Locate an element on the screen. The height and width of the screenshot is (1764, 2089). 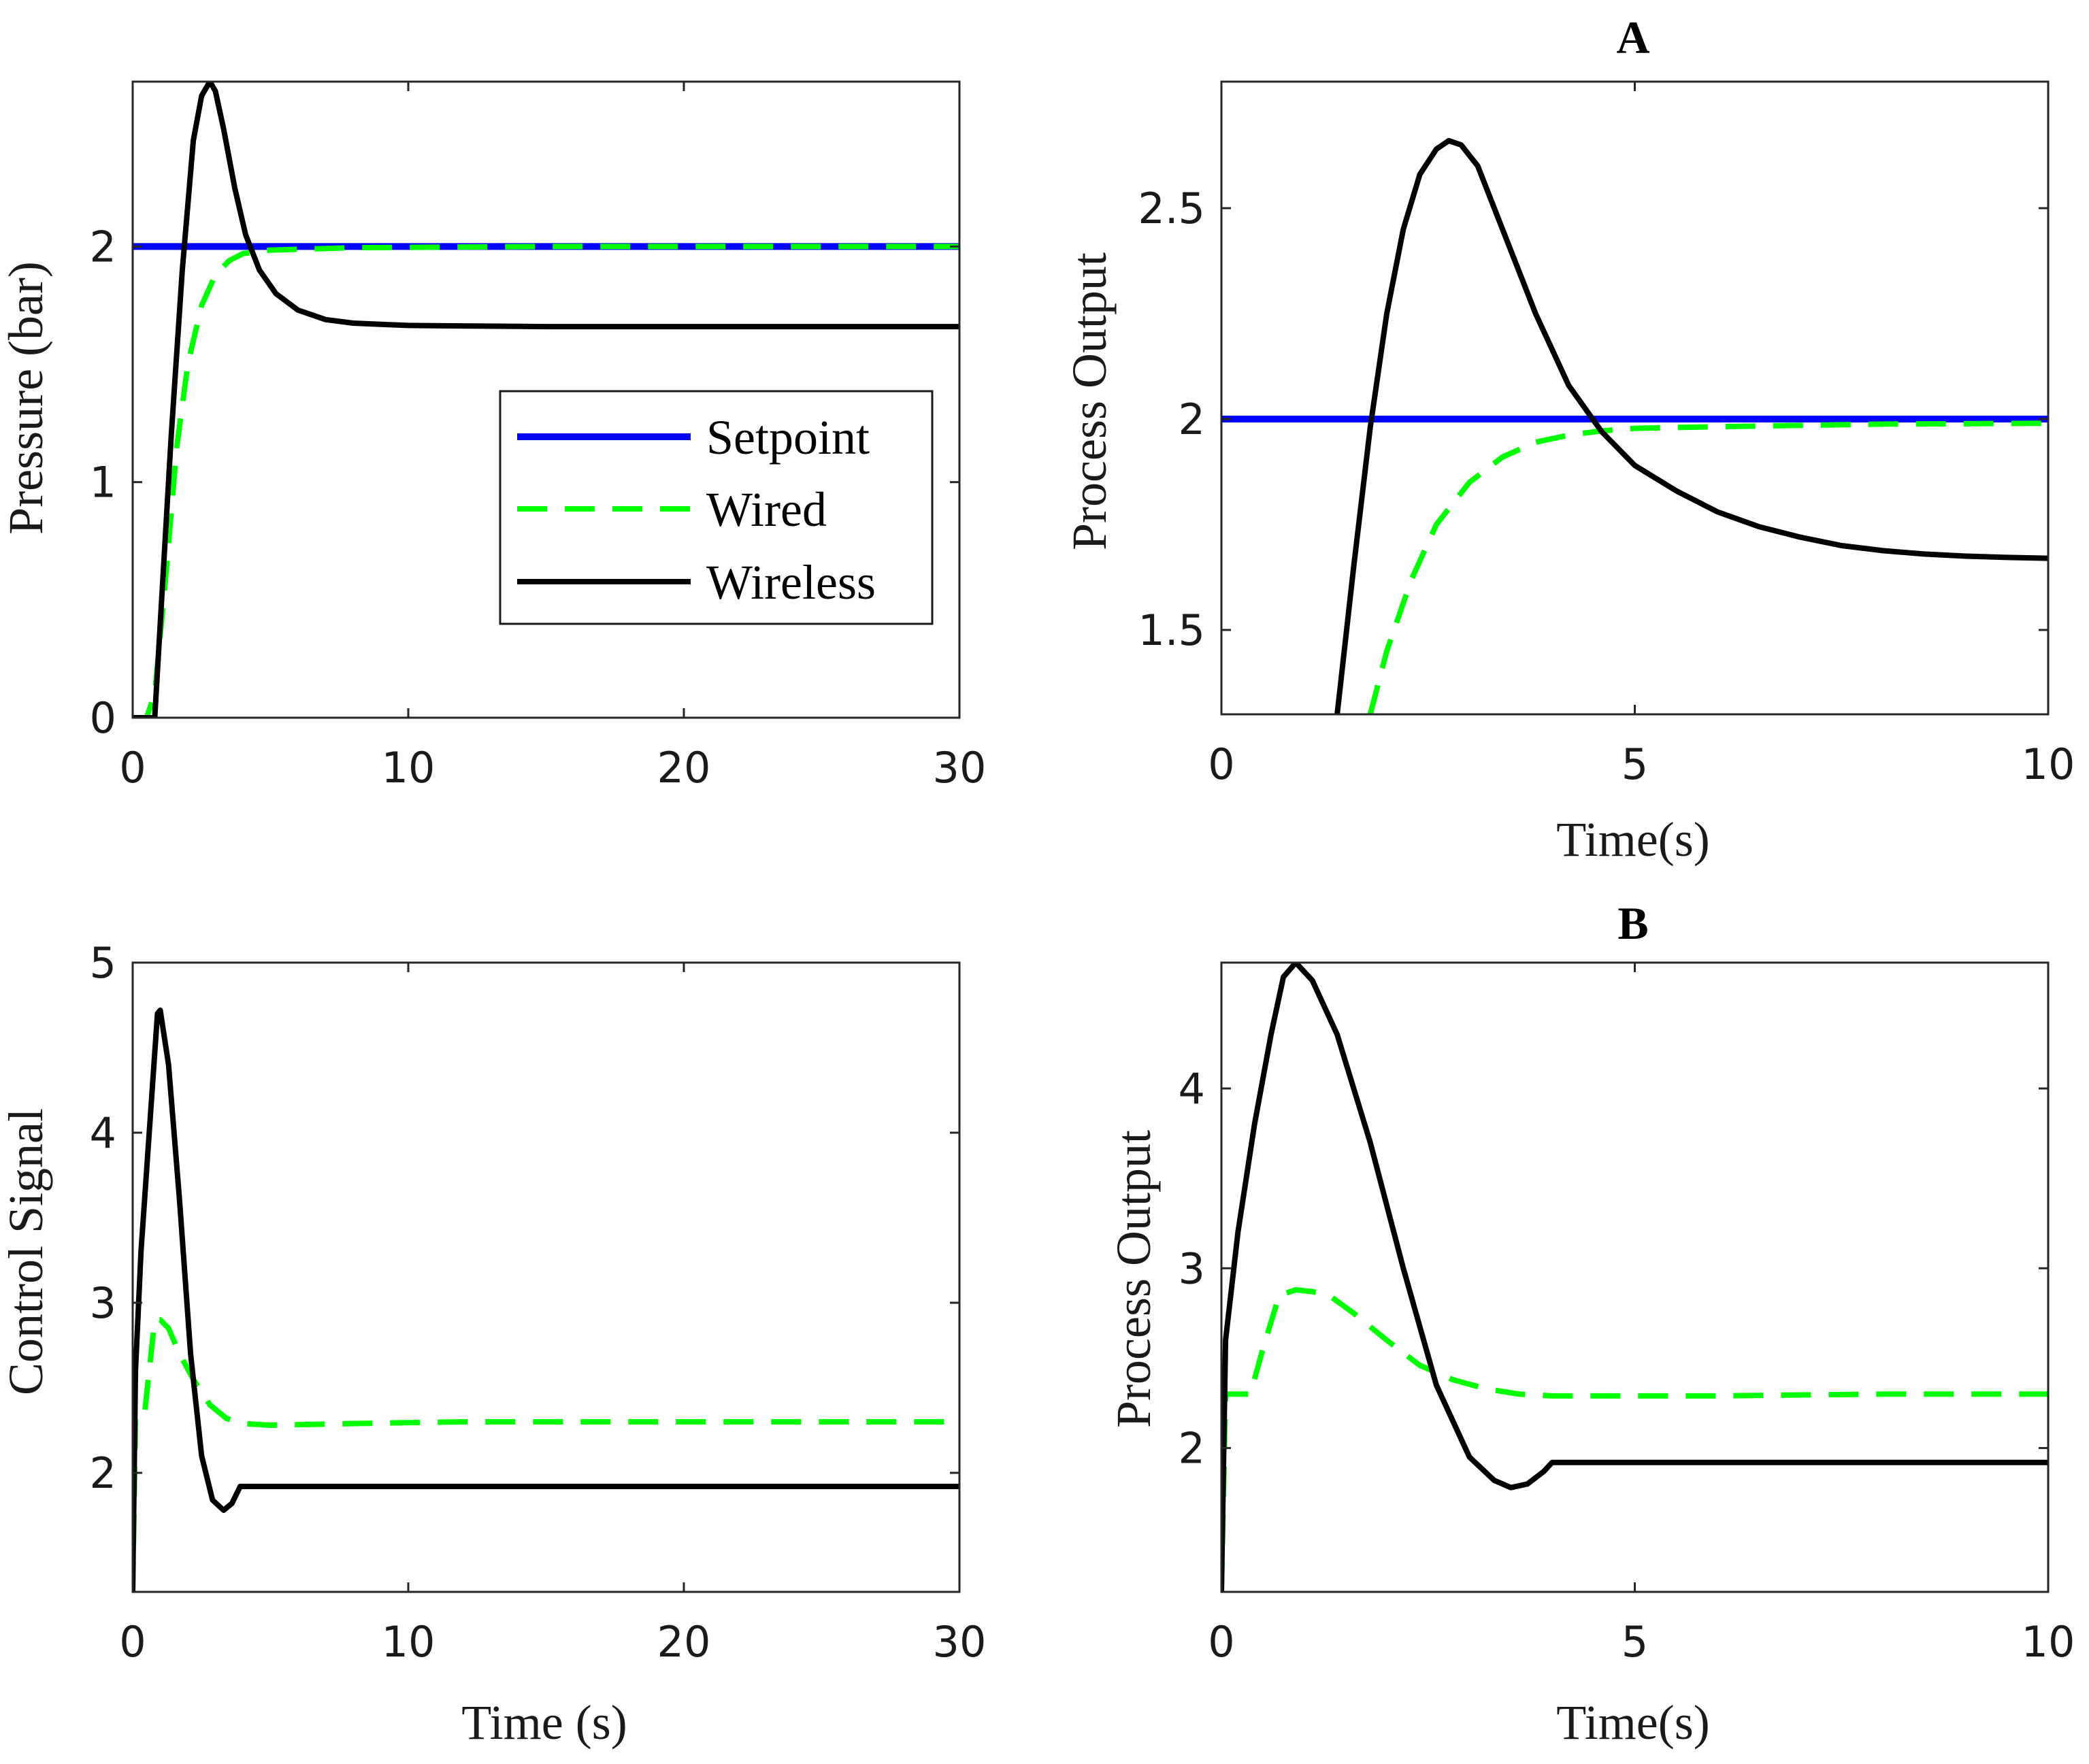
legend: Setpoint Wired Wireless is located at coordinates (716, 507).